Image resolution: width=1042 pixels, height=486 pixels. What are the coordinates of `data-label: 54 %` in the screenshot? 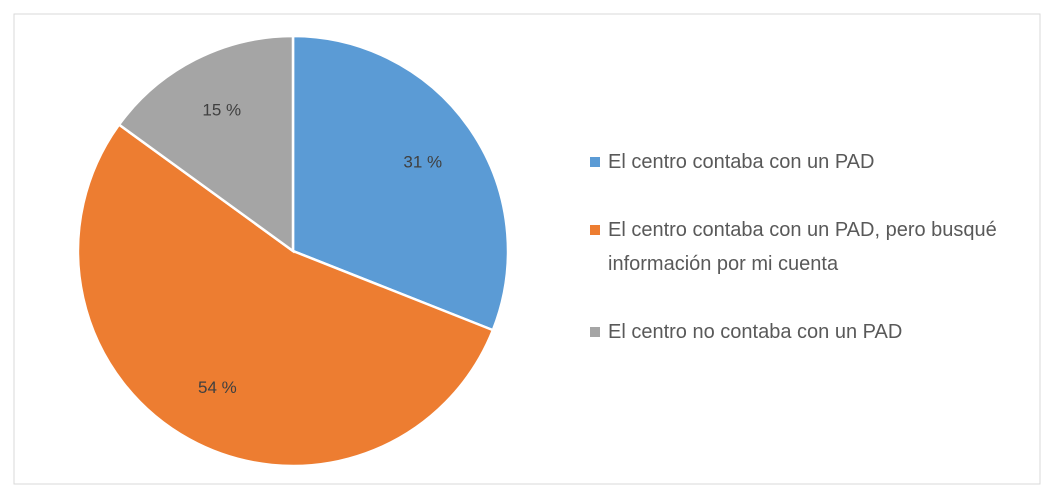 It's located at (217, 387).